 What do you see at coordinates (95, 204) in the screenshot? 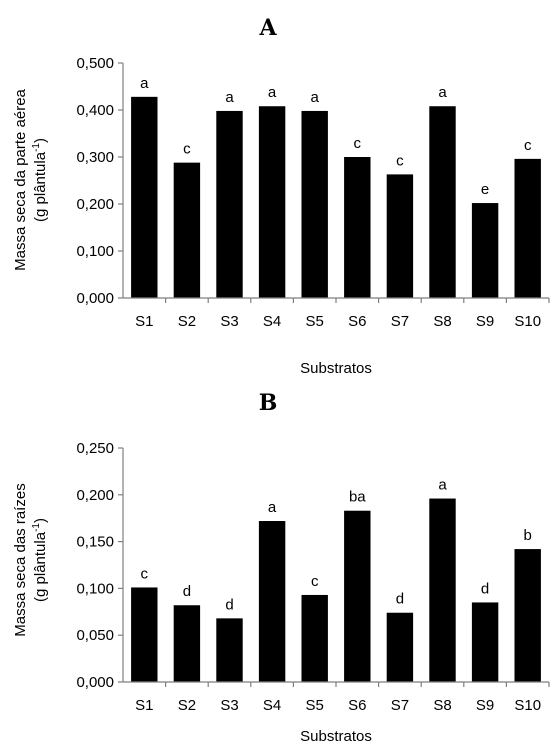
I see `chart-a-y-tick-label: 0,200` at bounding box center [95, 204].